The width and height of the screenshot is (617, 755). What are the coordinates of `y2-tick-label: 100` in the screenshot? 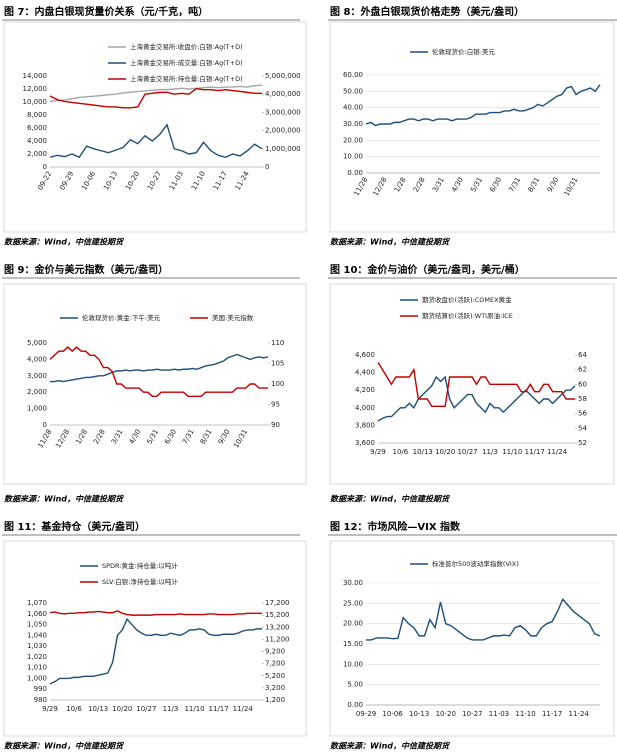 It's located at (277, 384).